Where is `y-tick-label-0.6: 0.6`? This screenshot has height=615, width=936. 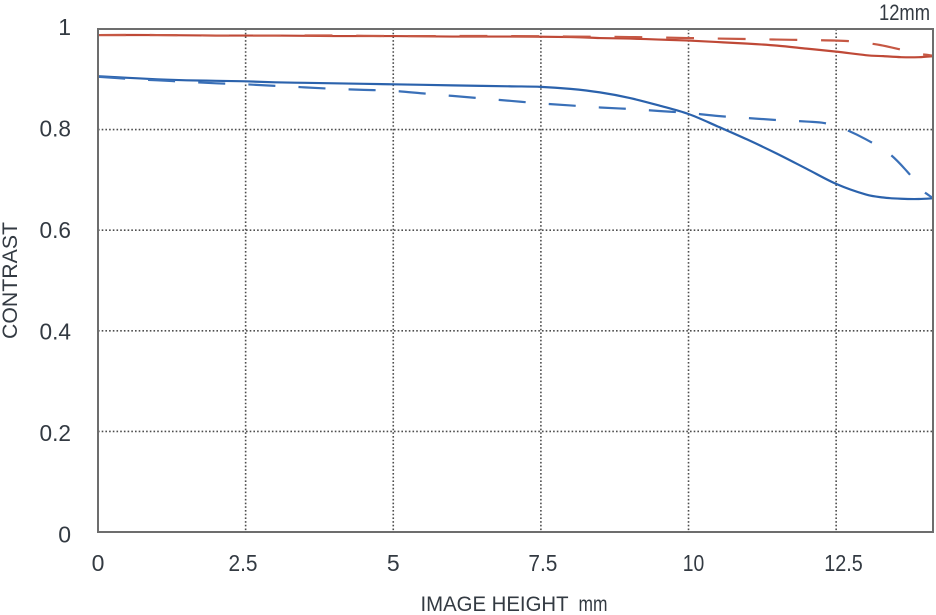
y-tick-label-0.6: 0.6 is located at coordinates (56, 230).